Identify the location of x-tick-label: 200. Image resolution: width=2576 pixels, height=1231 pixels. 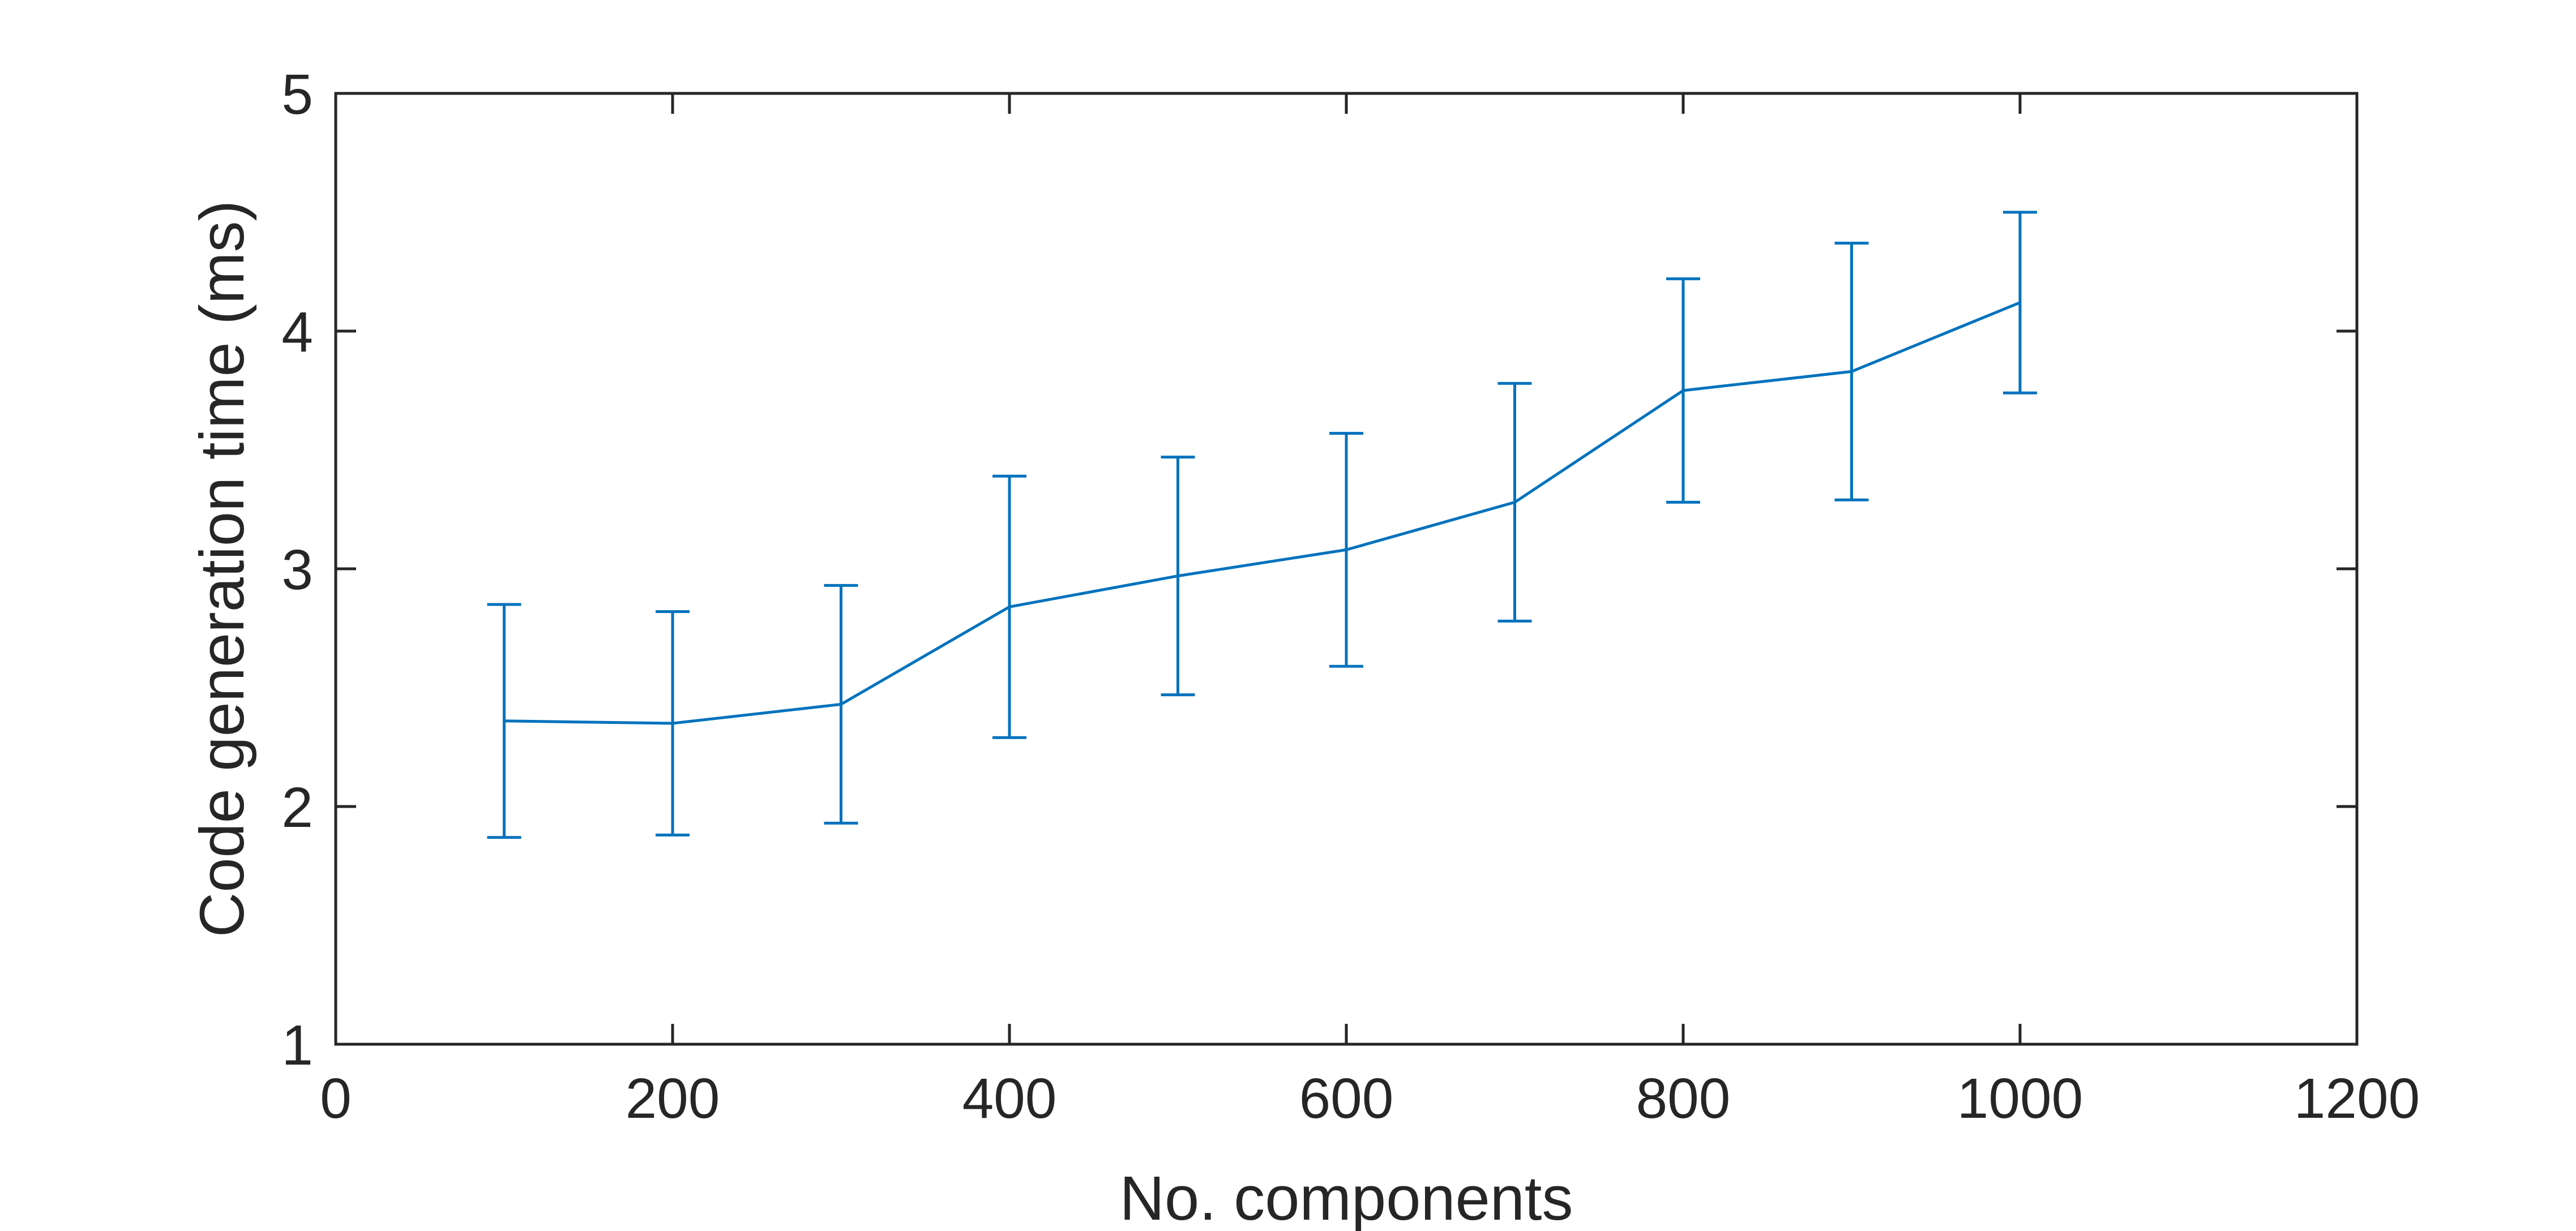
(673, 1098).